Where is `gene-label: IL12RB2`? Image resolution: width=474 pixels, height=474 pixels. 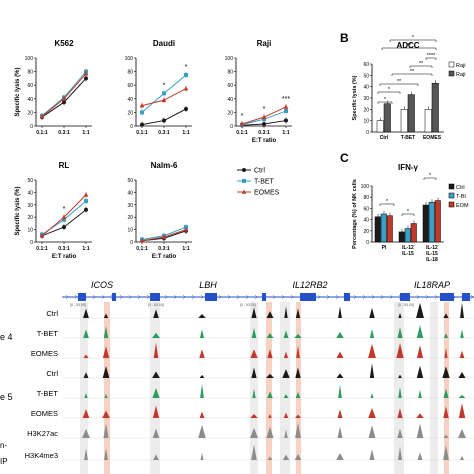 gene-label: IL12RB2 is located at coordinates (309, 285).